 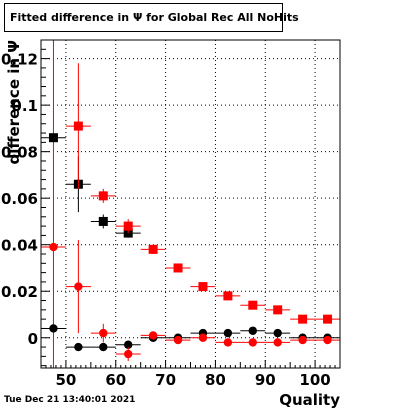 What do you see at coordinates (115, 380) in the screenshot?
I see `x-tick-label: 60` at bounding box center [115, 380].